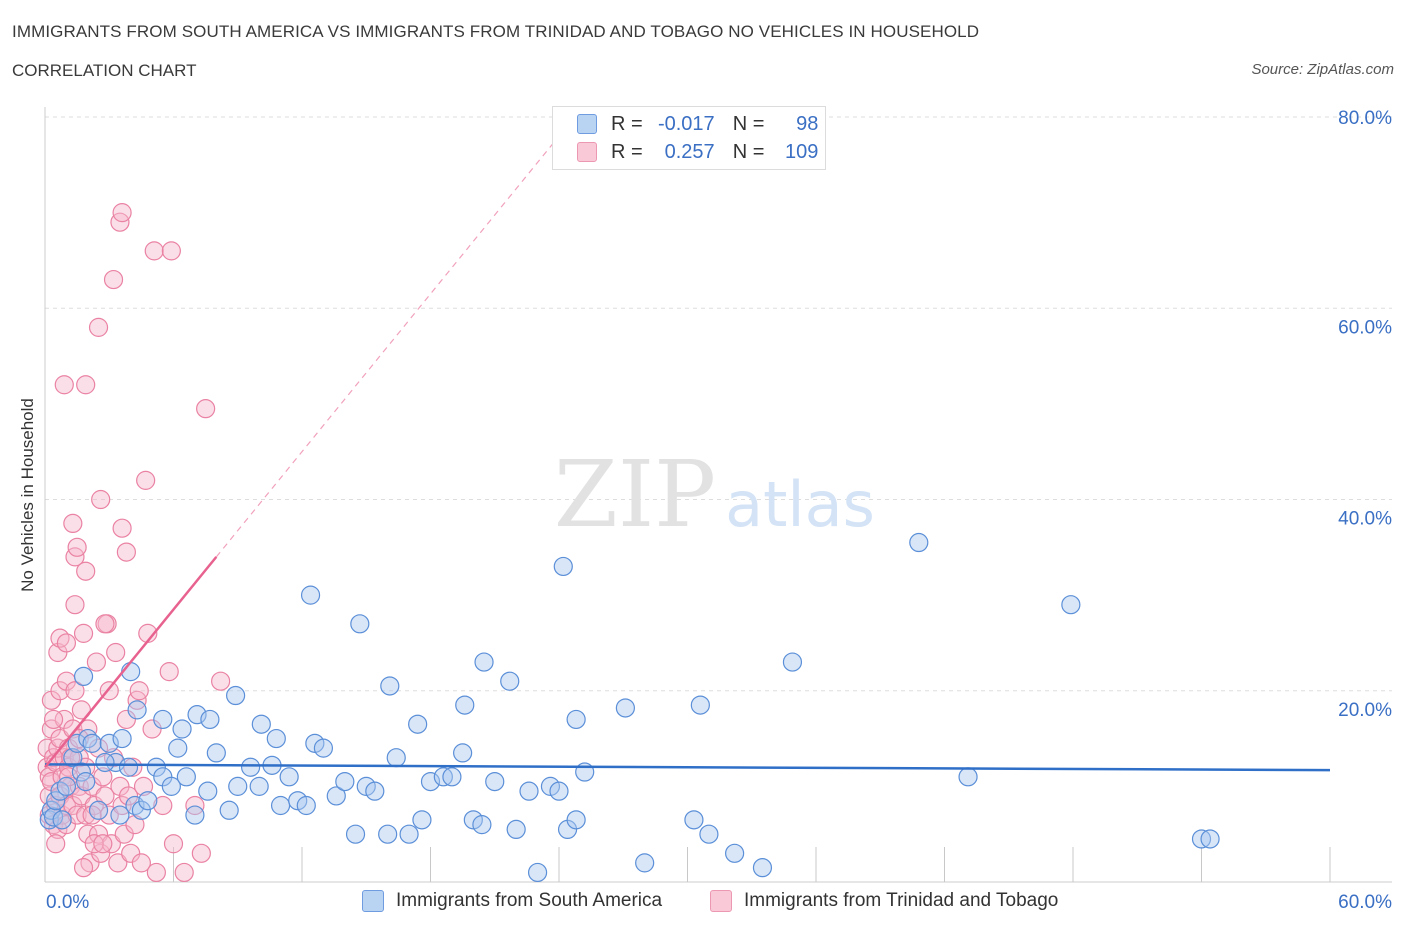  What do you see at coordinates (1365, 118) in the screenshot?
I see `y-tick-label: 80.0%` at bounding box center [1365, 118].